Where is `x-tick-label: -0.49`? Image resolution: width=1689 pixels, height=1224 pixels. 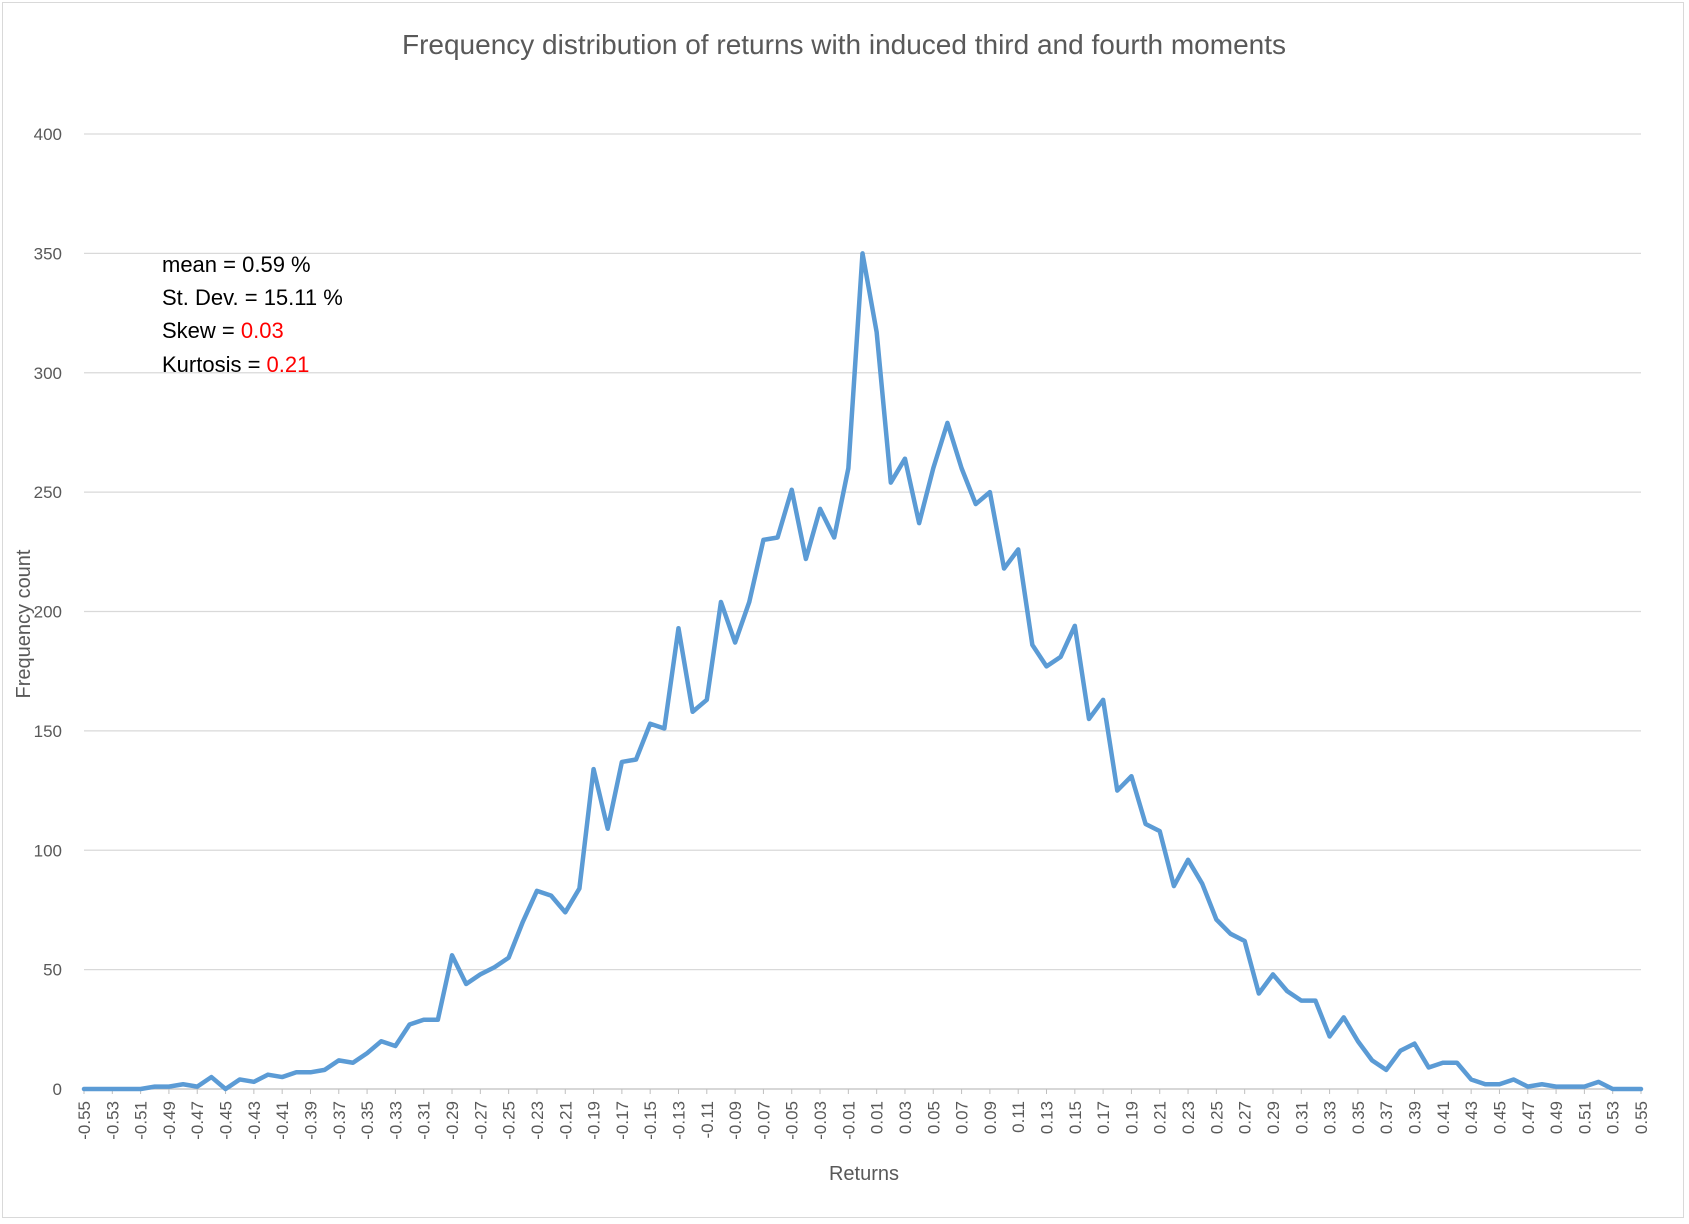 x-tick-label: -0.49 is located at coordinates (169, 1120).